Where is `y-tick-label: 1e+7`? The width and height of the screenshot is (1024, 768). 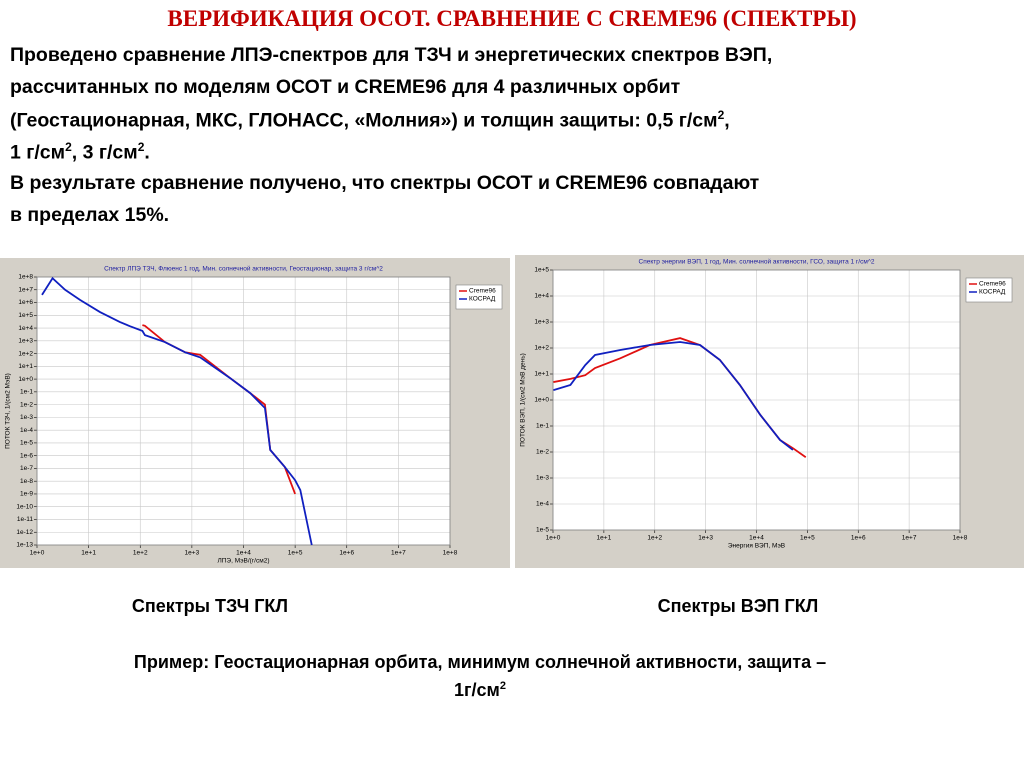
y-tick-label: 1e+7 is located at coordinates (25, 289).